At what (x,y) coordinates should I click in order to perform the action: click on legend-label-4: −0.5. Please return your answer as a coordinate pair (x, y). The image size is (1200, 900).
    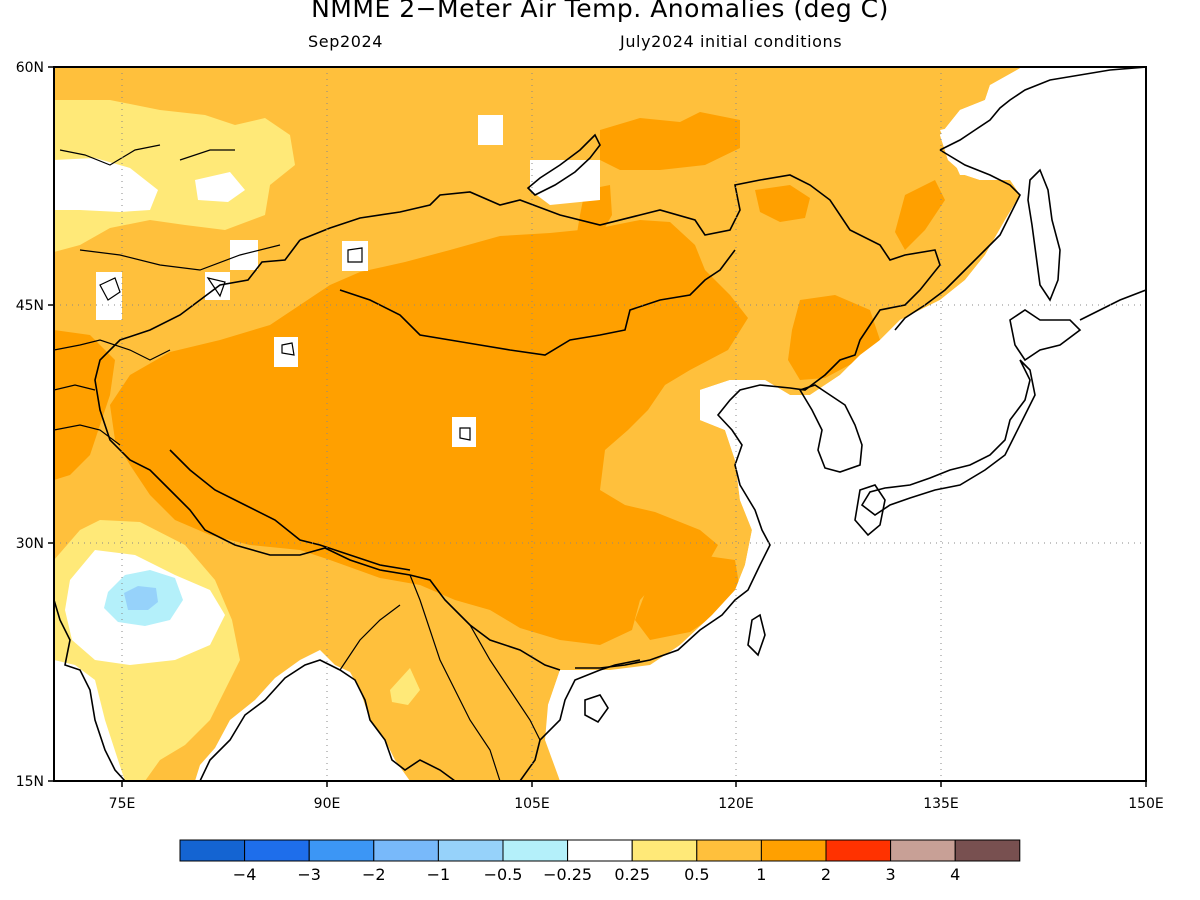
    Looking at the image, I should click on (503, 874).